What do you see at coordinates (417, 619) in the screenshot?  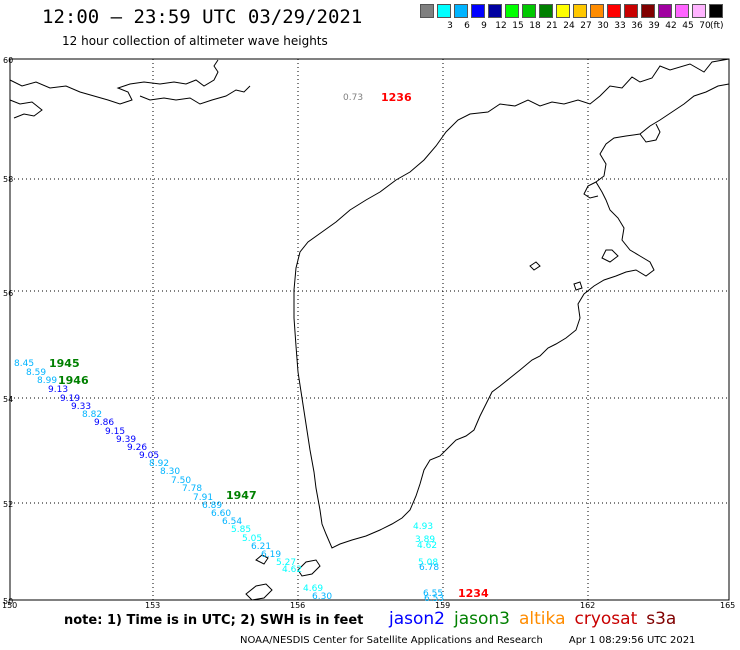 I see `satellite-legend-item: jason2` at bounding box center [417, 619].